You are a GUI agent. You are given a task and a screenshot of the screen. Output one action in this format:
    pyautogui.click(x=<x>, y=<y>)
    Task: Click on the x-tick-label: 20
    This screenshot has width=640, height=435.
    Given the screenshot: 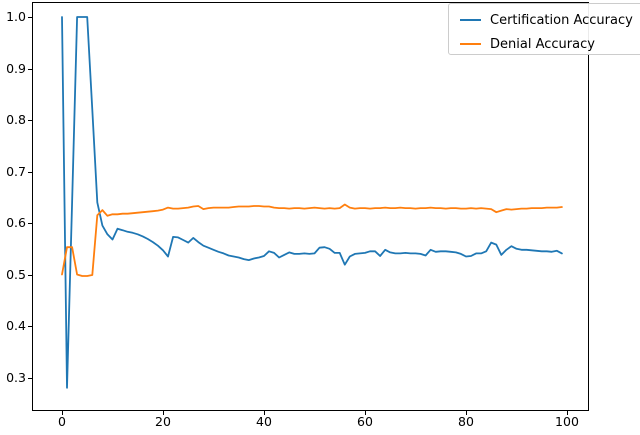 What is the action you would take?
    pyautogui.click(x=163, y=421)
    